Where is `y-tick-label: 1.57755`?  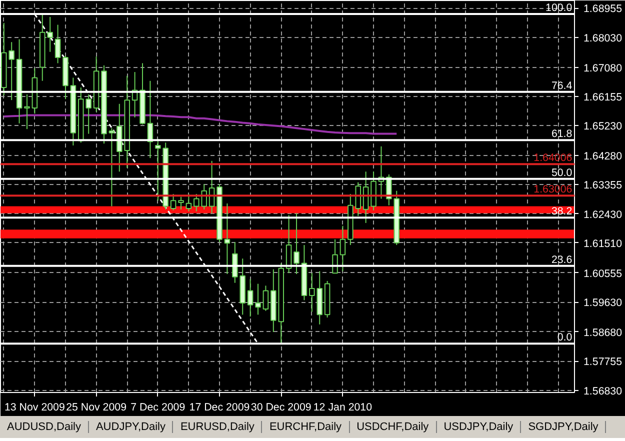 y-tick-label: 1.57755 is located at coordinates (603, 362).